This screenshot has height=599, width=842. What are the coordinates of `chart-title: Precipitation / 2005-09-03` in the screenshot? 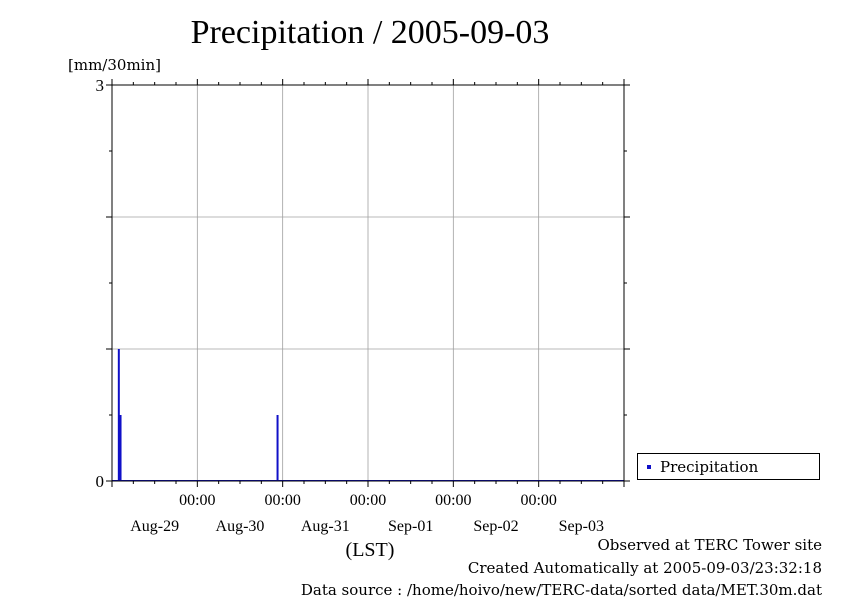 It's located at (370, 32).